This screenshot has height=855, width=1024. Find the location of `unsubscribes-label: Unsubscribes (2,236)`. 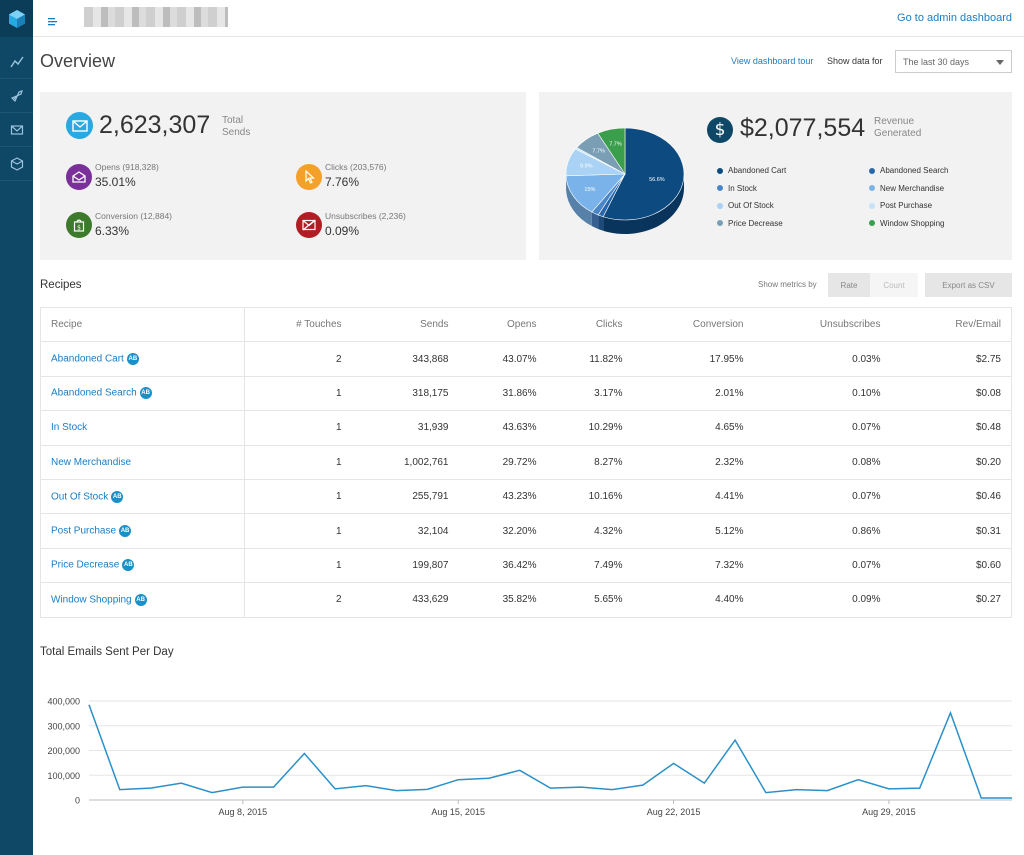

unsubscribes-label: Unsubscribes (2,236) is located at coordinates (365, 216).